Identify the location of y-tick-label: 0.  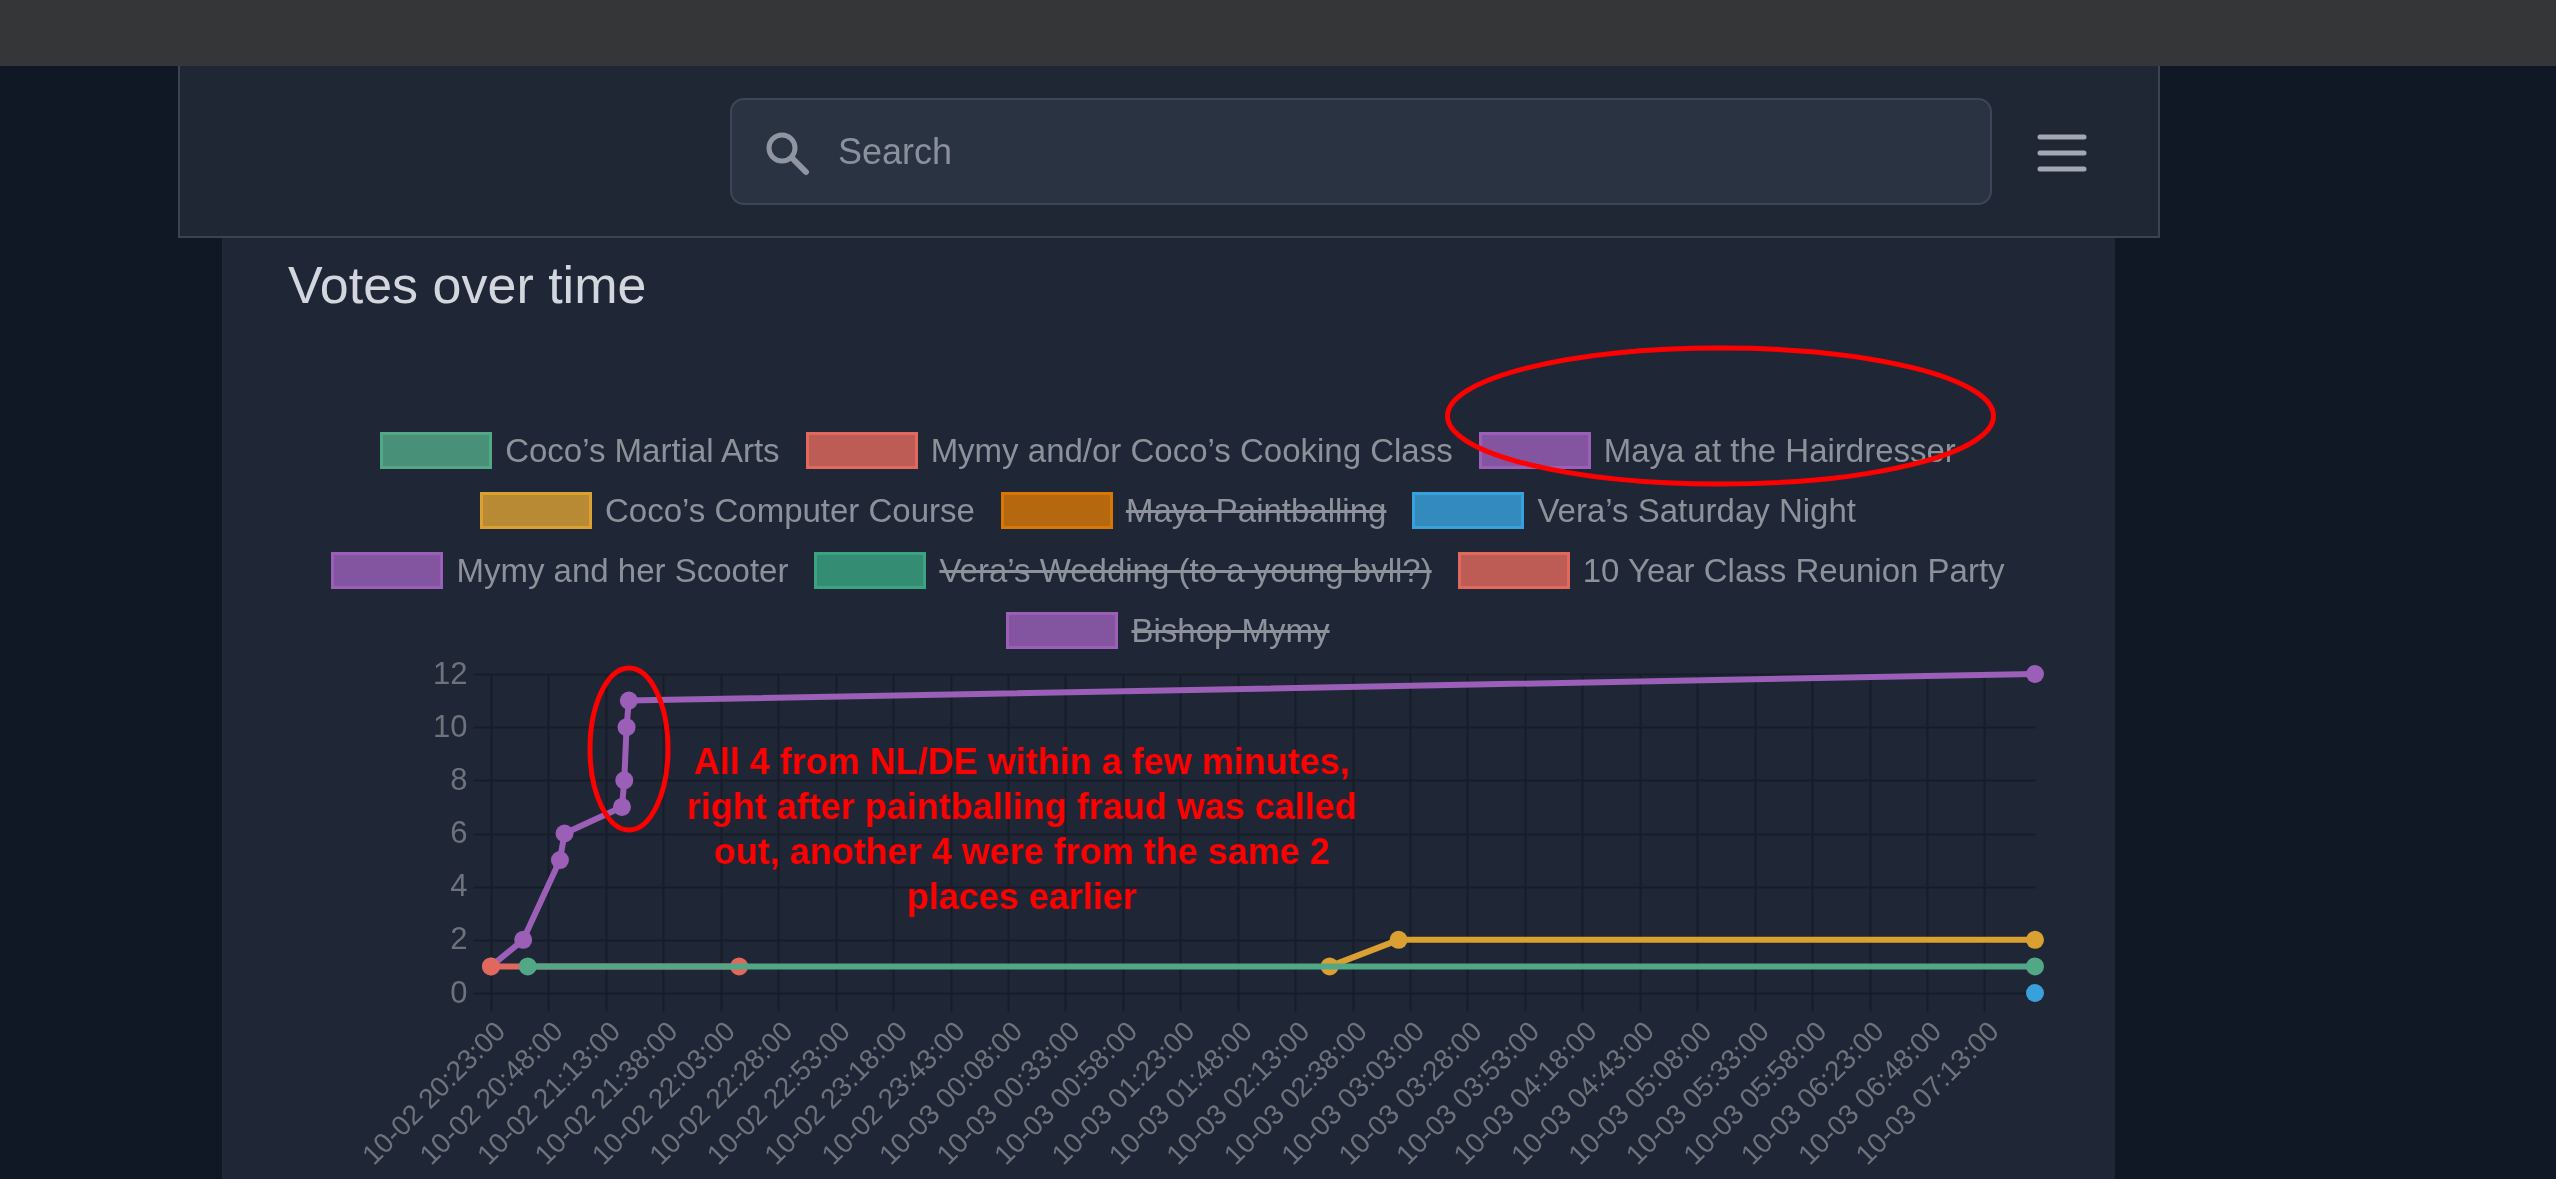
(459, 992).